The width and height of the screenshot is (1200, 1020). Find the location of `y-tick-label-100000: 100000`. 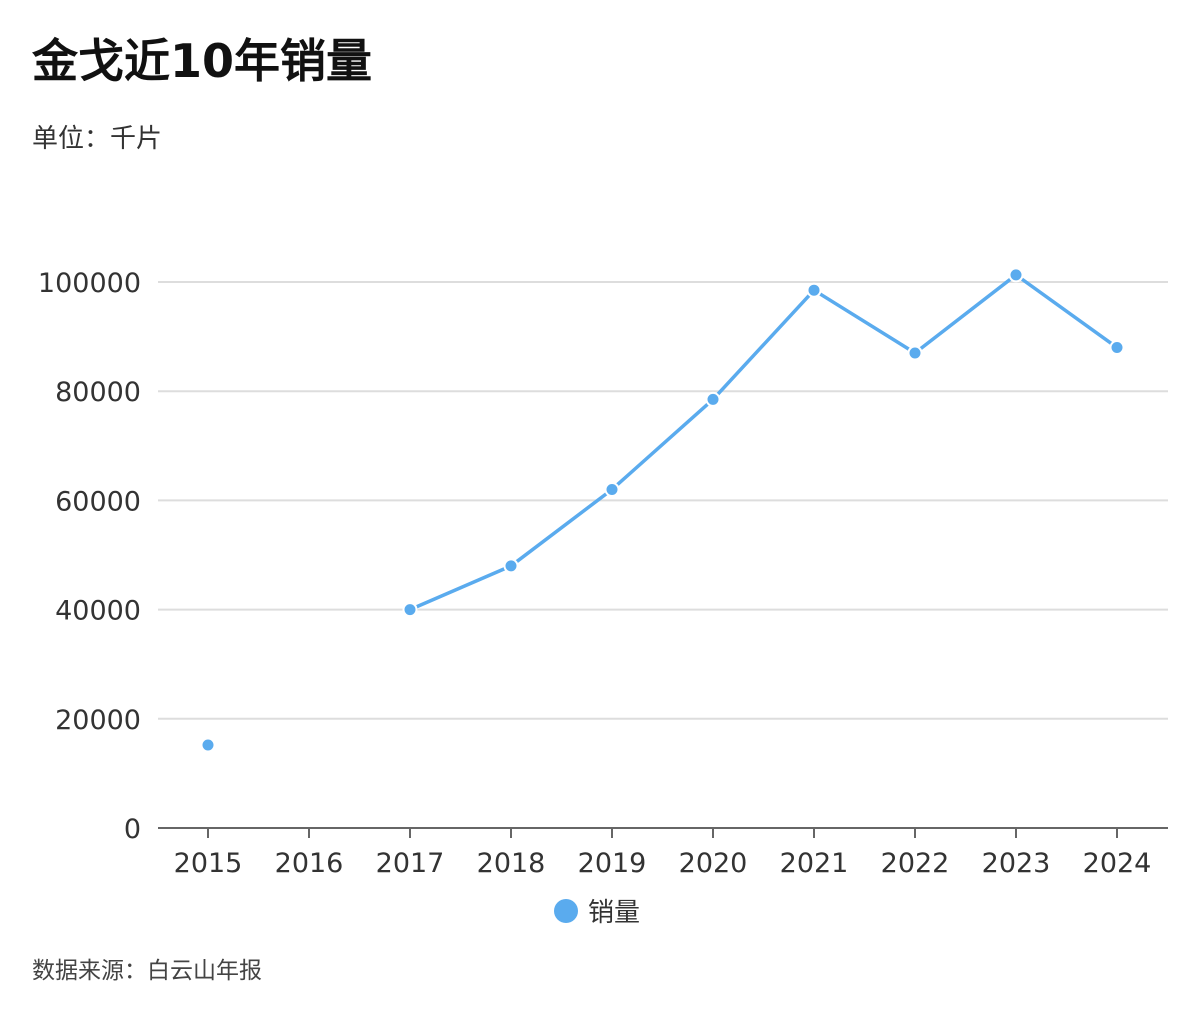

y-tick-label-100000: 100000 is located at coordinates (89, 283).